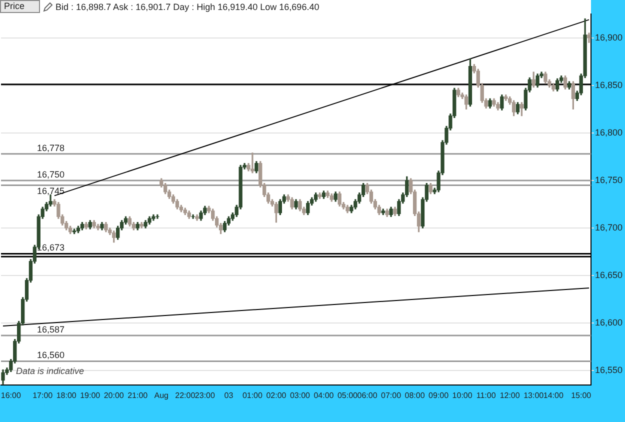 This screenshot has width=625, height=422. I want to click on x-tick-label: 11:00, so click(486, 395).